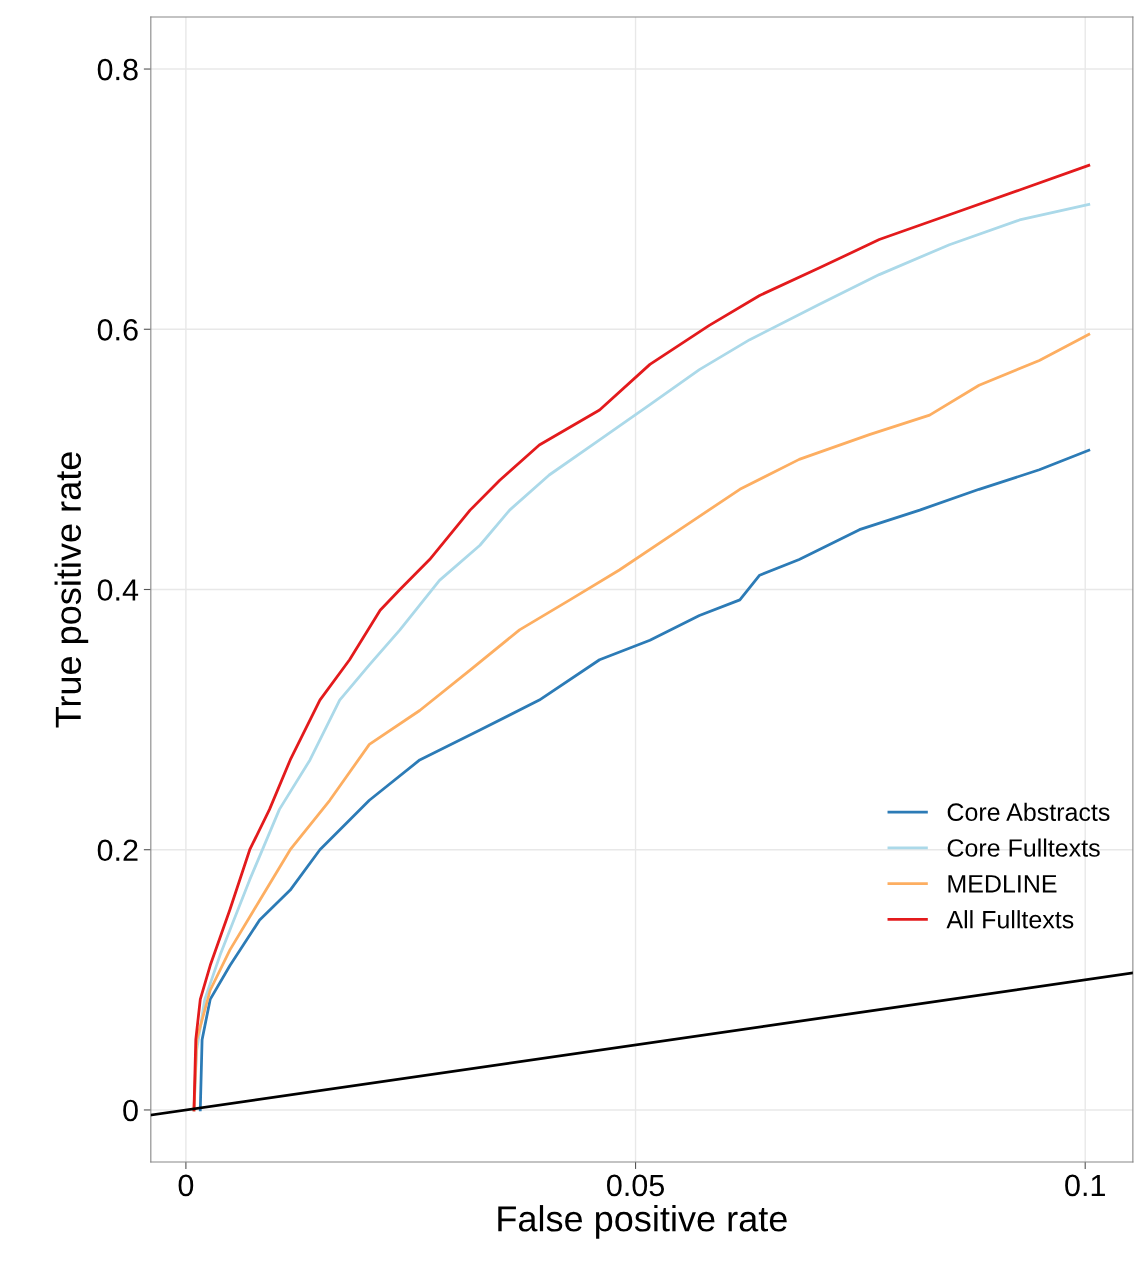 The image size is (1134, 1268). Describe the element at coordinates (636, 1185) in the screenshot. I see `x-tick-label: 0.05` at that location.